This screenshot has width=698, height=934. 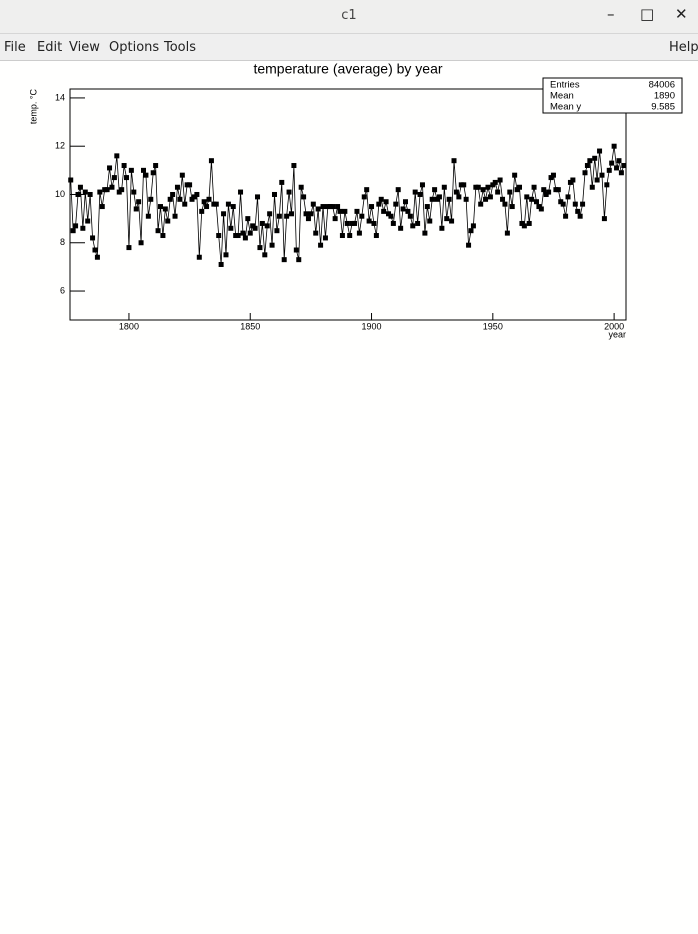 I want to click on menu-item: Tools, so click(x=180, y=47).